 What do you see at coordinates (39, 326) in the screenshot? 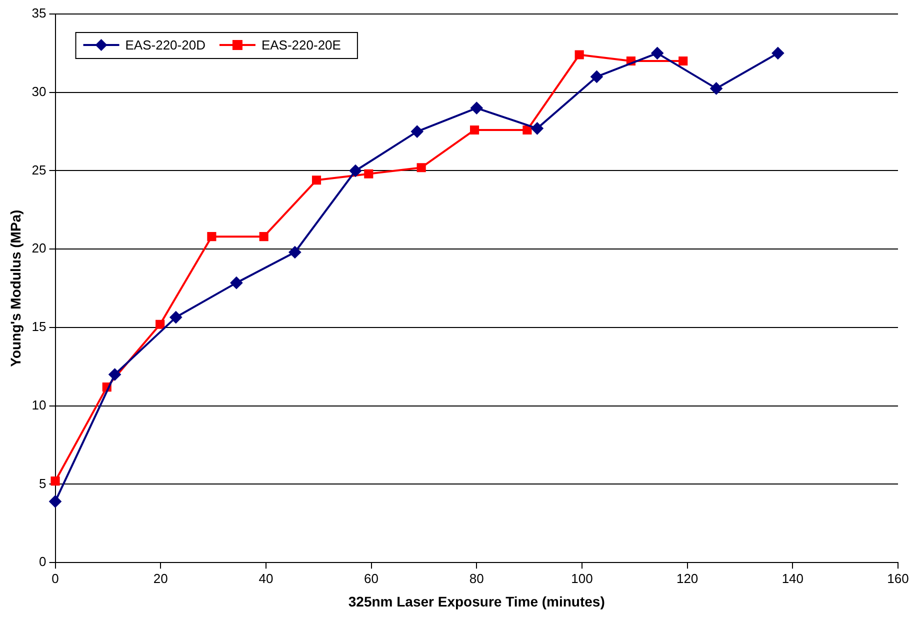
I see `y-tick-label: 15` at bounding box center [39, 326].